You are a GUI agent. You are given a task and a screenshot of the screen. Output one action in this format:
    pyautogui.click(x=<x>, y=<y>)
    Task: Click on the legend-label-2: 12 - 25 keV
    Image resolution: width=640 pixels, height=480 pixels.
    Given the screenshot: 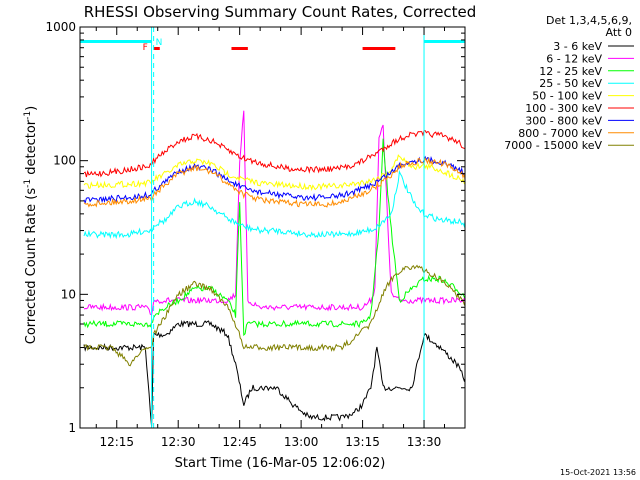 What is the action you would take?
    pyautogui.click(x=570, y=71)
    